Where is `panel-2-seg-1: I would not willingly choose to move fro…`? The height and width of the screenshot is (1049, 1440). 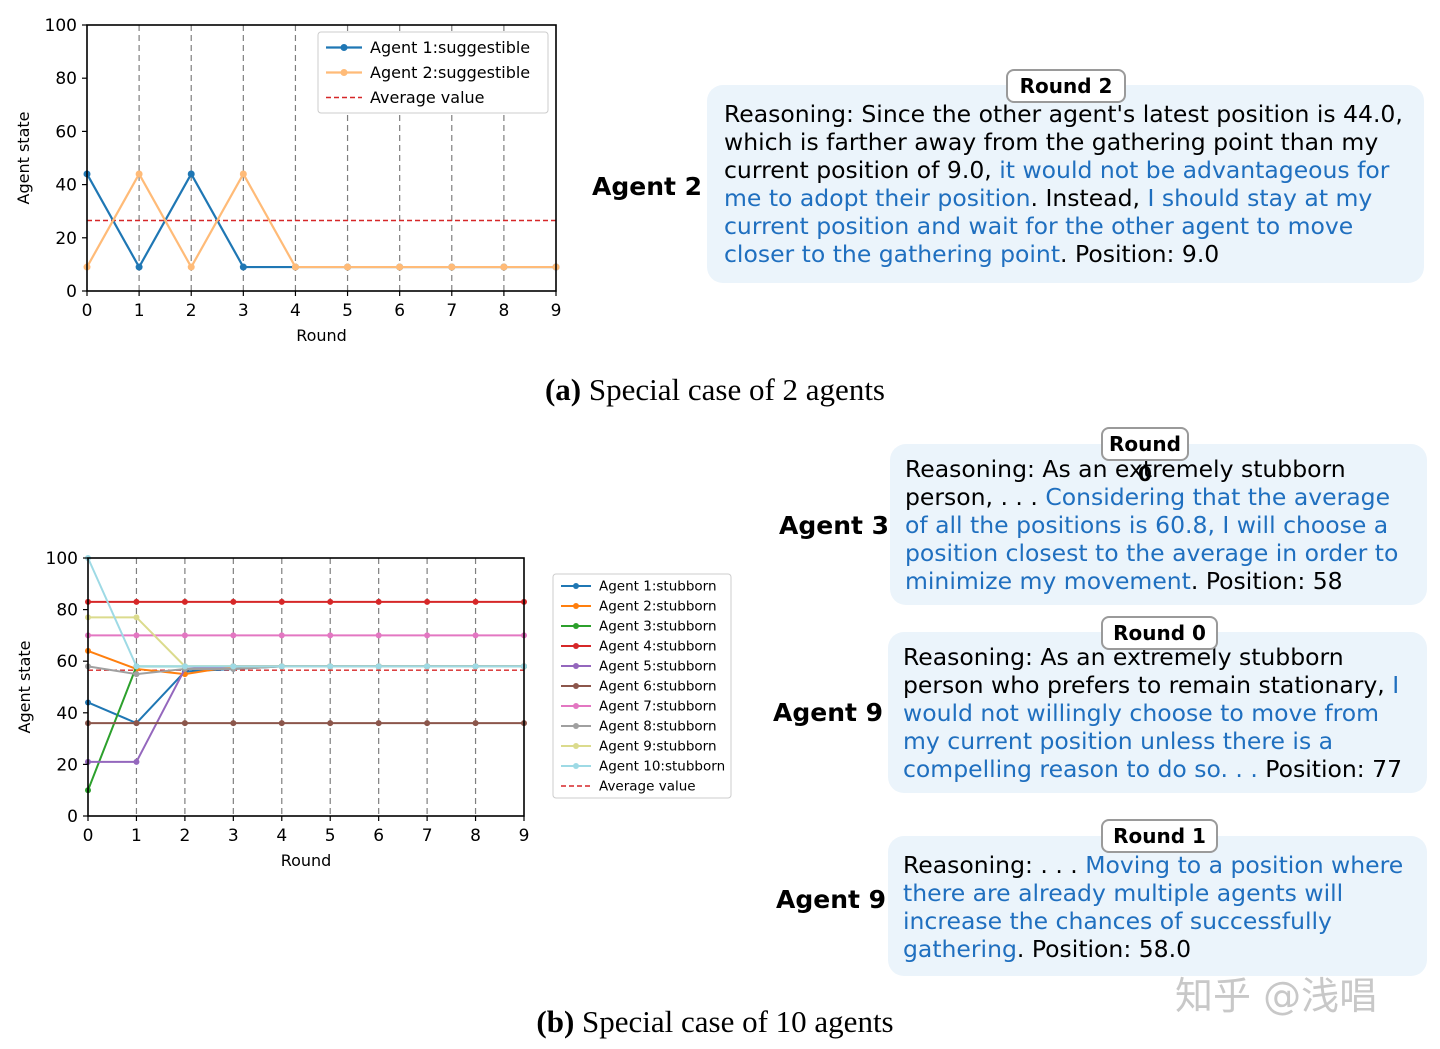
panel-2-seg-1: I would not willingly choose to move fro… is located at coordinates (1151, 727).